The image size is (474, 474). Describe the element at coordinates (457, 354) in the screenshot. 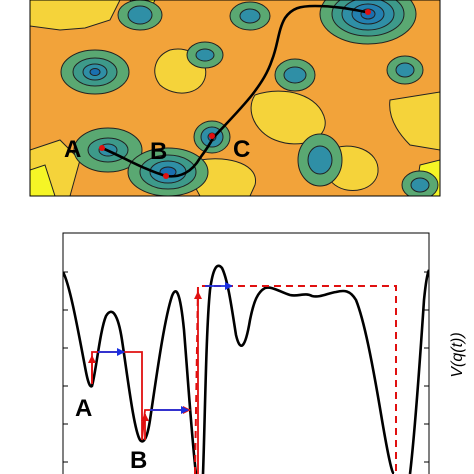

I see `y-axis-label: V(q(t))` at that location.